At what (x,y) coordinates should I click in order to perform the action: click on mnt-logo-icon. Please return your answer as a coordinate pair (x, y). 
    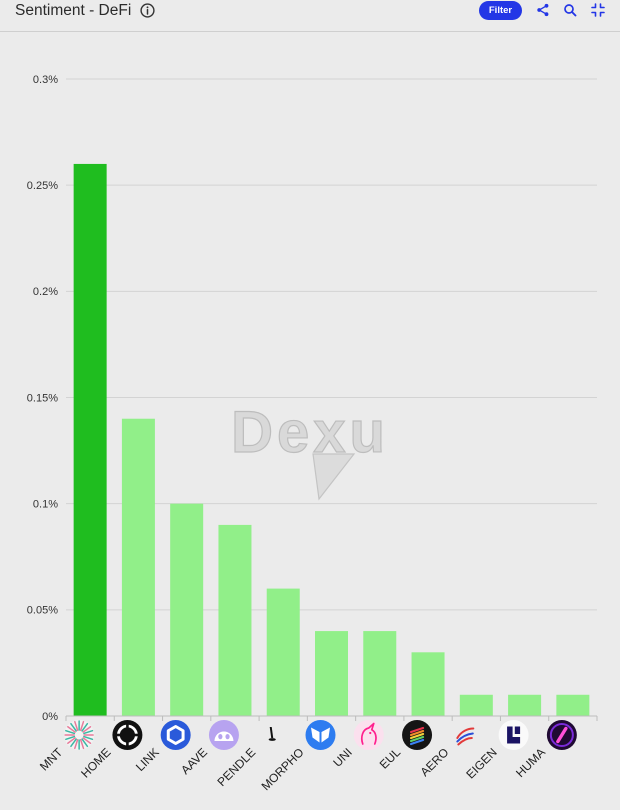
    Looking at the image, I should click on (79, 735).